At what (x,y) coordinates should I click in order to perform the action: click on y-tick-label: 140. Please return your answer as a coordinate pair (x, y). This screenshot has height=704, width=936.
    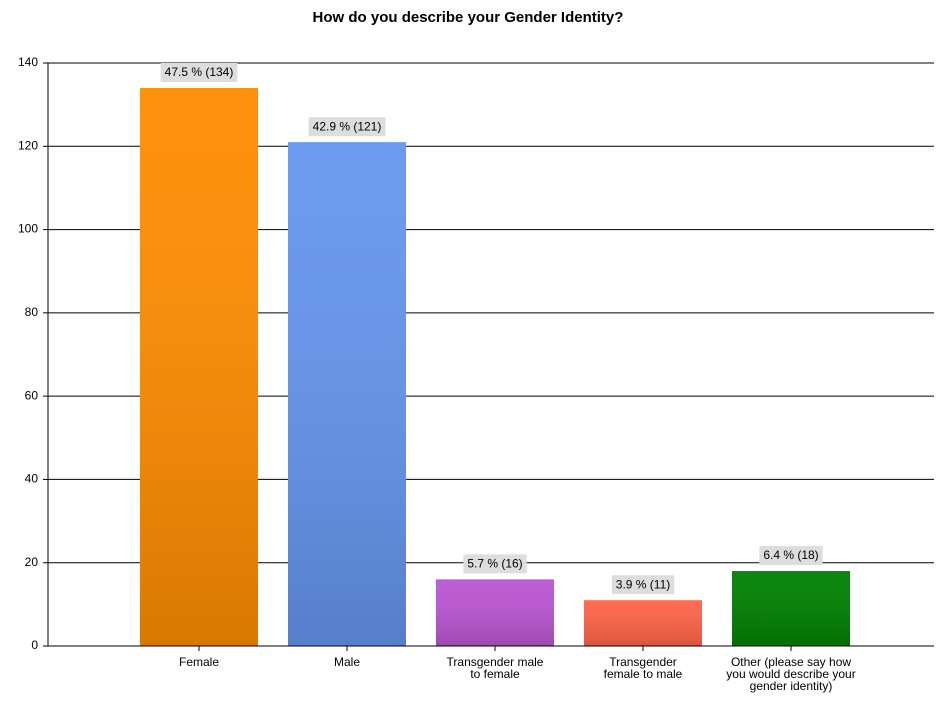
    Looking at the image, I should click on (28, 62).